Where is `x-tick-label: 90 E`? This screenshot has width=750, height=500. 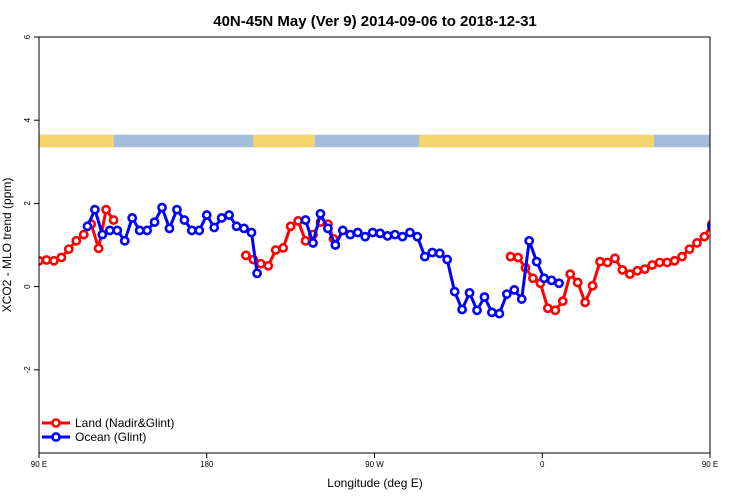 x-tick-label: 90 E is located at coordinates (710, 464).